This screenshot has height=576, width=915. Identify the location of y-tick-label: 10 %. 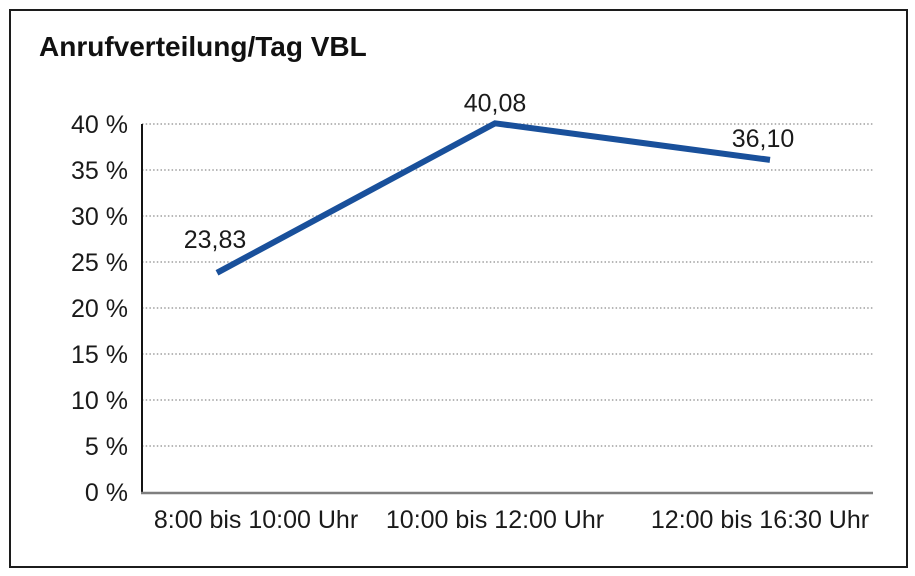
(99, 401).